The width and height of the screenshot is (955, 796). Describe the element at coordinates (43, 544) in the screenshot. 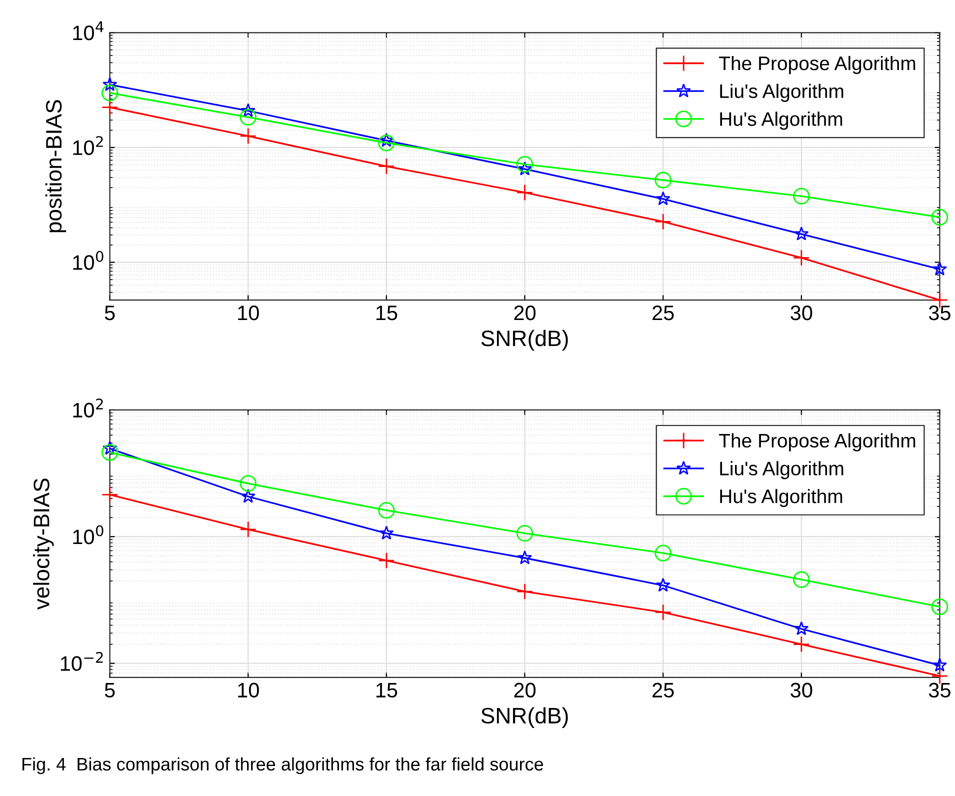

I see `y-axis-title: velocity-BIAS` at that location.